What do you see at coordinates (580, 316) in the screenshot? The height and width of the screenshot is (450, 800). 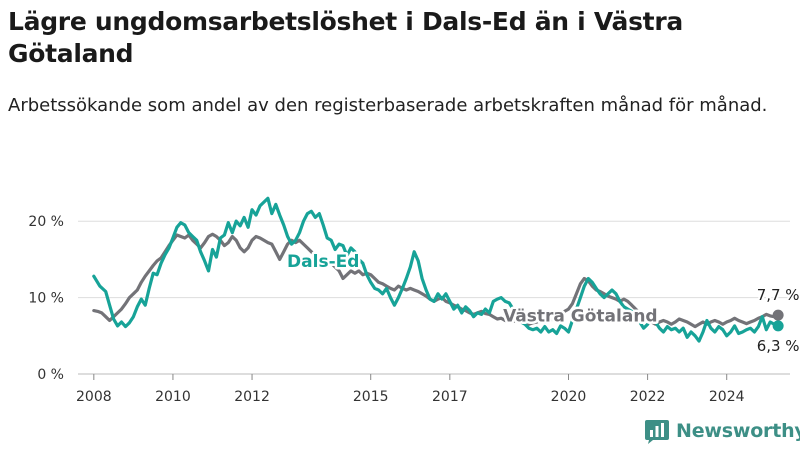 I see `series-label-v-stra-g-taland: Västra Götaland` at bounding box center [580, 316].